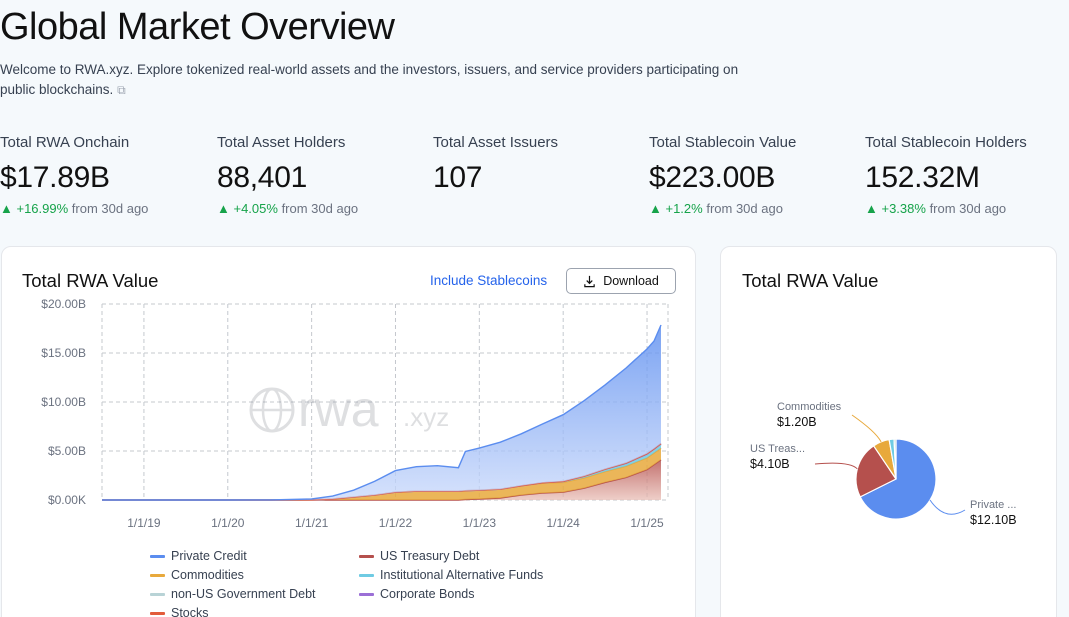 This screenshot has width=1069, height=617. Describe the element at coordinates (462, 575) in the screenshot. I see `legend-label: Institutional Alternative Funds` at that location.